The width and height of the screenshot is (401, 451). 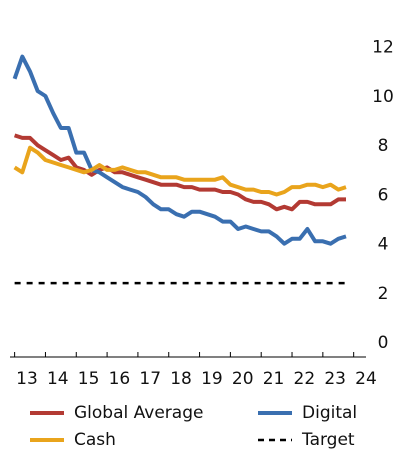 I want to click on x-tick-label: 16, so click(x=120, y=379).